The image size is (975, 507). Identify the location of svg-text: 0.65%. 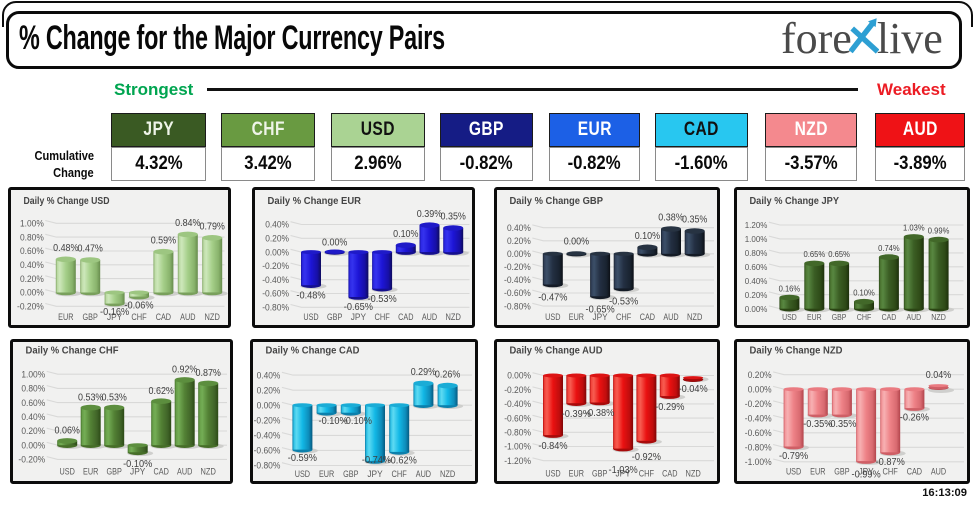
(839, 254).